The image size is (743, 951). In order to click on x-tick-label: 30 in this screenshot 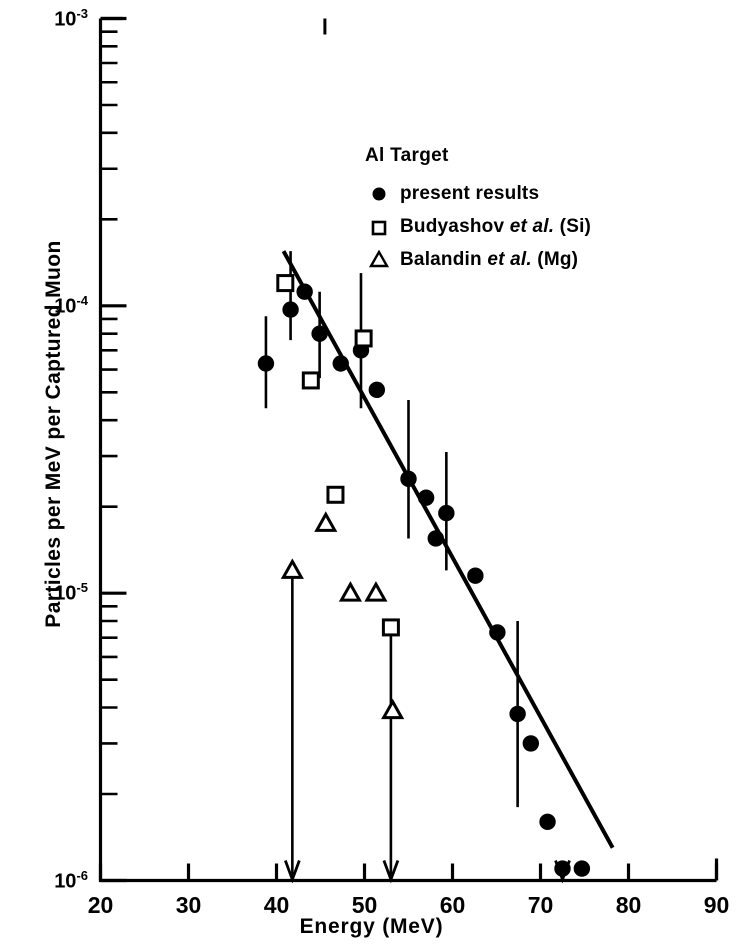, I will do `click(188, 904)`.